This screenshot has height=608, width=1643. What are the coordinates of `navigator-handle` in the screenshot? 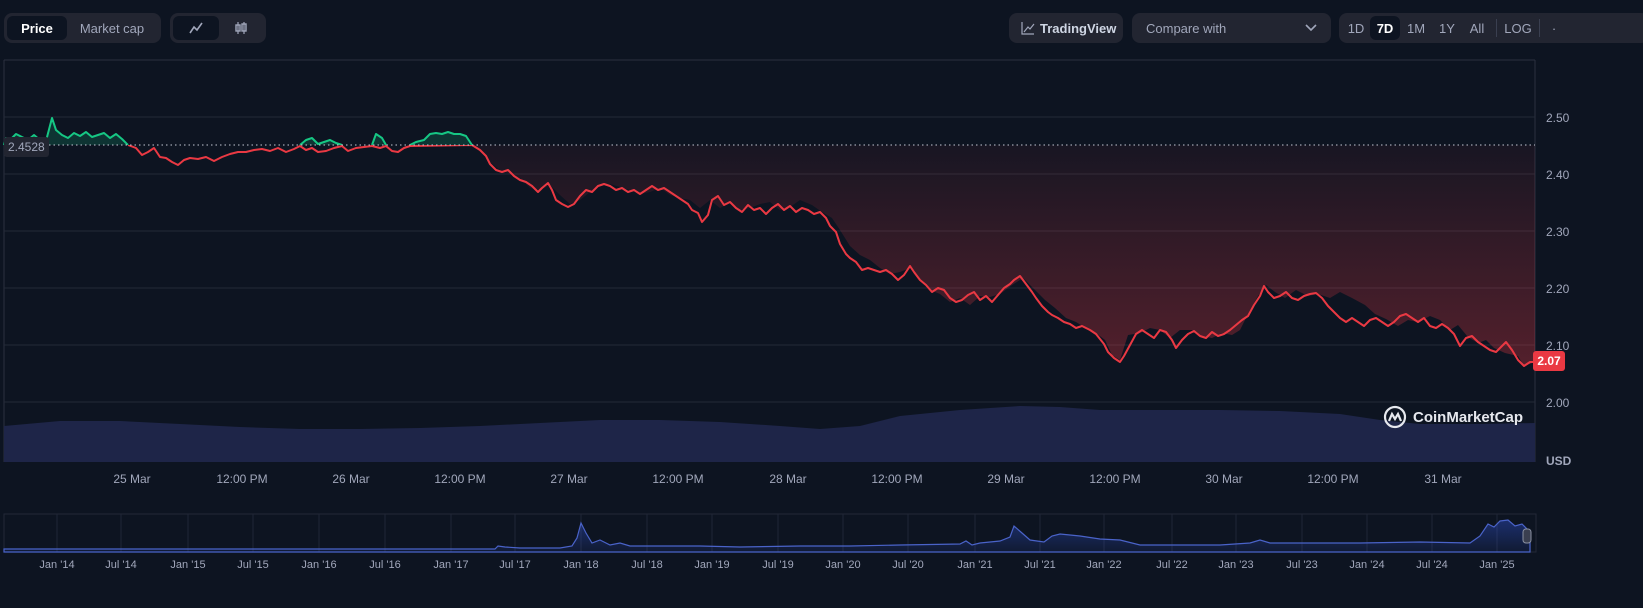 It's located at (1527, 536).